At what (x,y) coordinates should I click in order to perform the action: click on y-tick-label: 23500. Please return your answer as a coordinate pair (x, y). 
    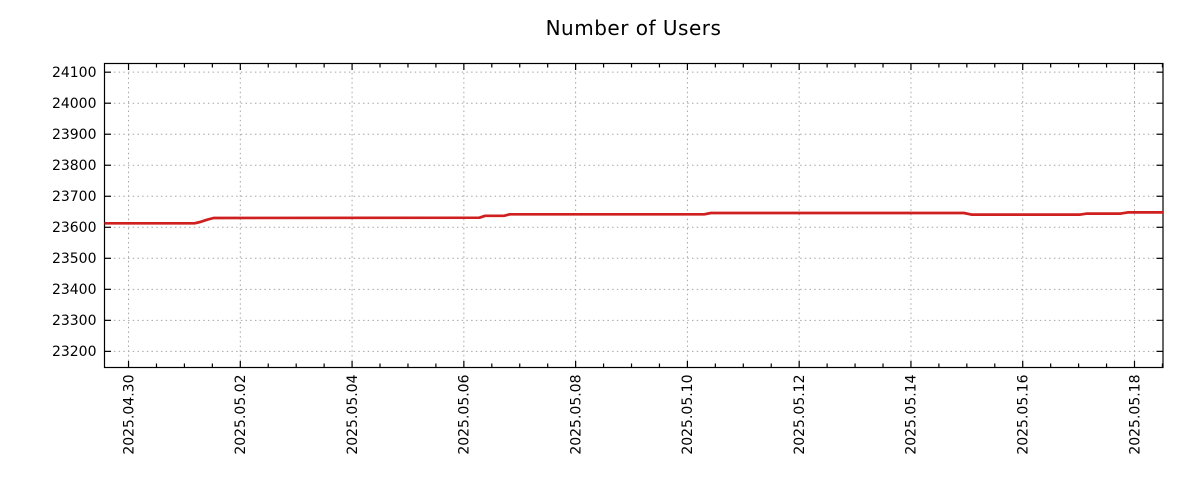
    Looking at the image, I should click on (74, 259).